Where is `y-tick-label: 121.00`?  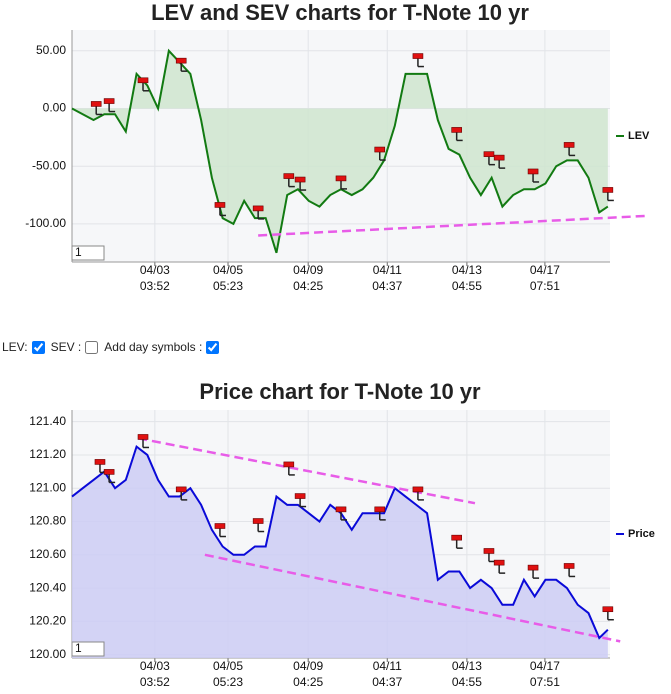 y-tick-label: 121.00 is located at coordinates (47, 487).